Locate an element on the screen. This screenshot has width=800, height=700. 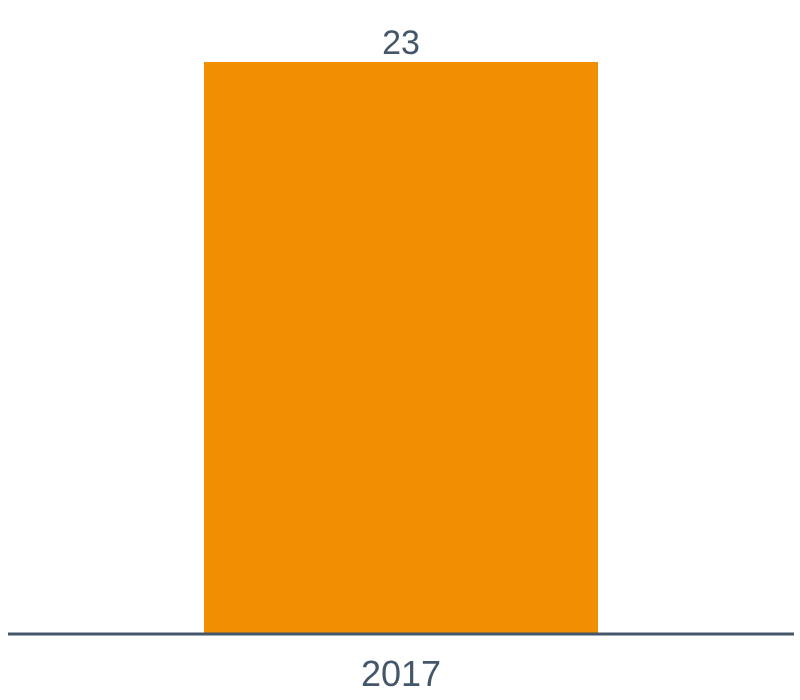
bar-value-label: 23 is located at coordinates (401, 43).